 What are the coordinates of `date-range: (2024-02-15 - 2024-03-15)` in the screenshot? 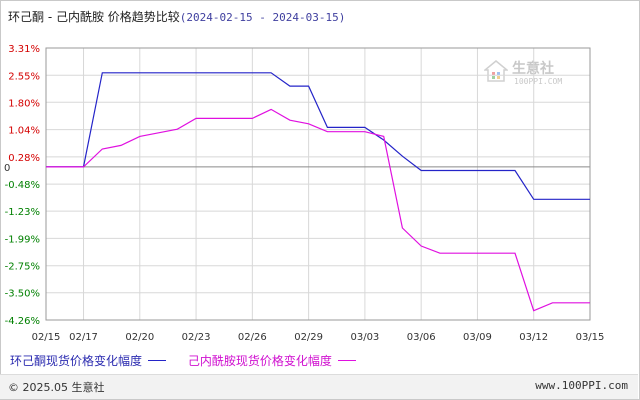 It's located at (262, 17).